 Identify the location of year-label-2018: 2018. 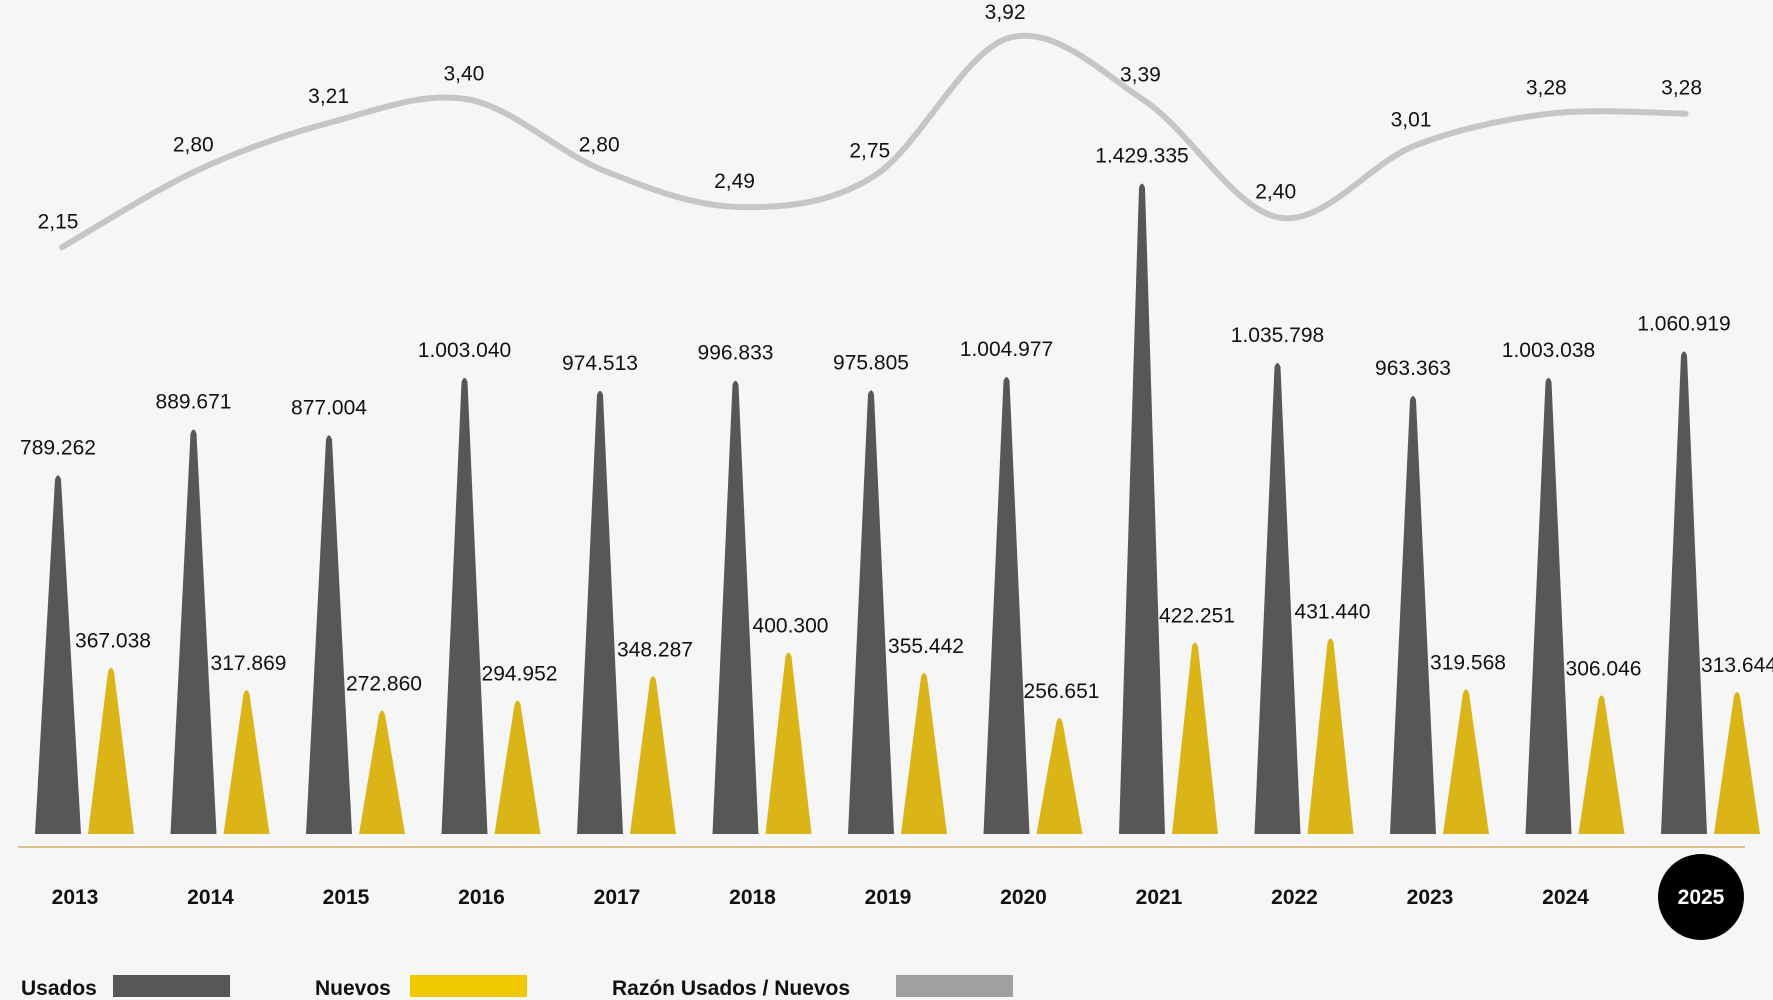
(752, 897).